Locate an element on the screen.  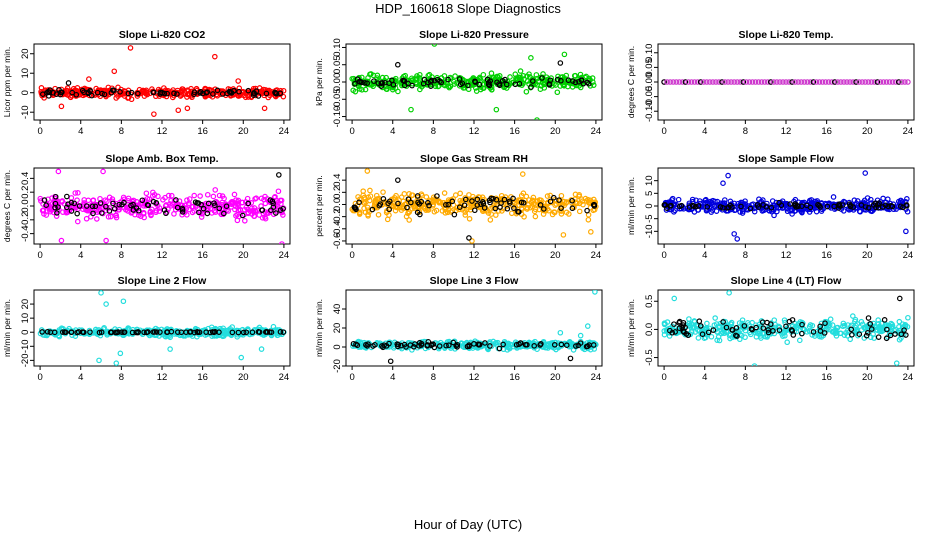
y-tick-label: 0.05 is located at coordinates (337, 64).